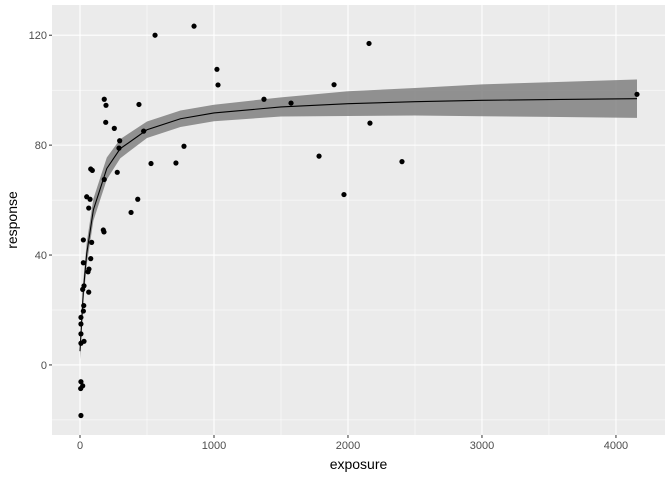  What do you see at coordinates (41, 146) in the screenshot?
I see `y-tick-label: 80` at bounding box center [41, 146].